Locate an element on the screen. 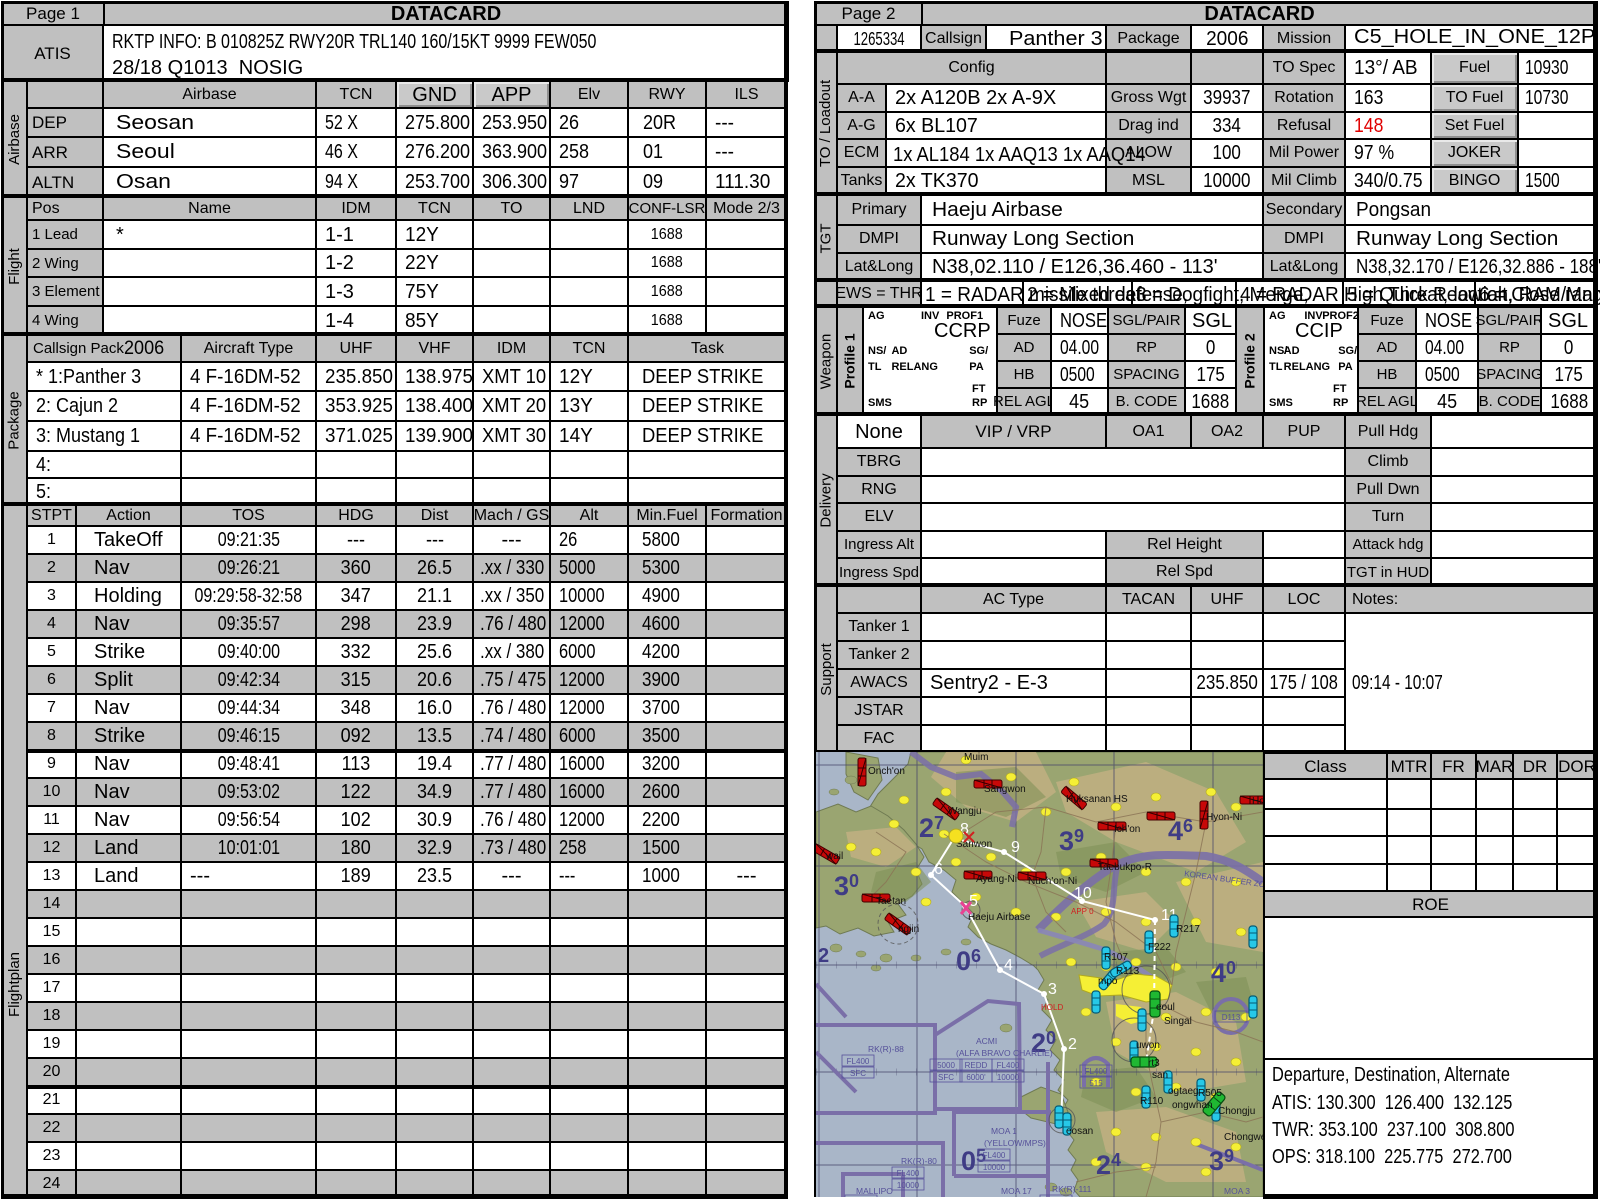 This screenshot has height=1200, width=1600. svg-text: 10 is located at coordinates (1083, 893).